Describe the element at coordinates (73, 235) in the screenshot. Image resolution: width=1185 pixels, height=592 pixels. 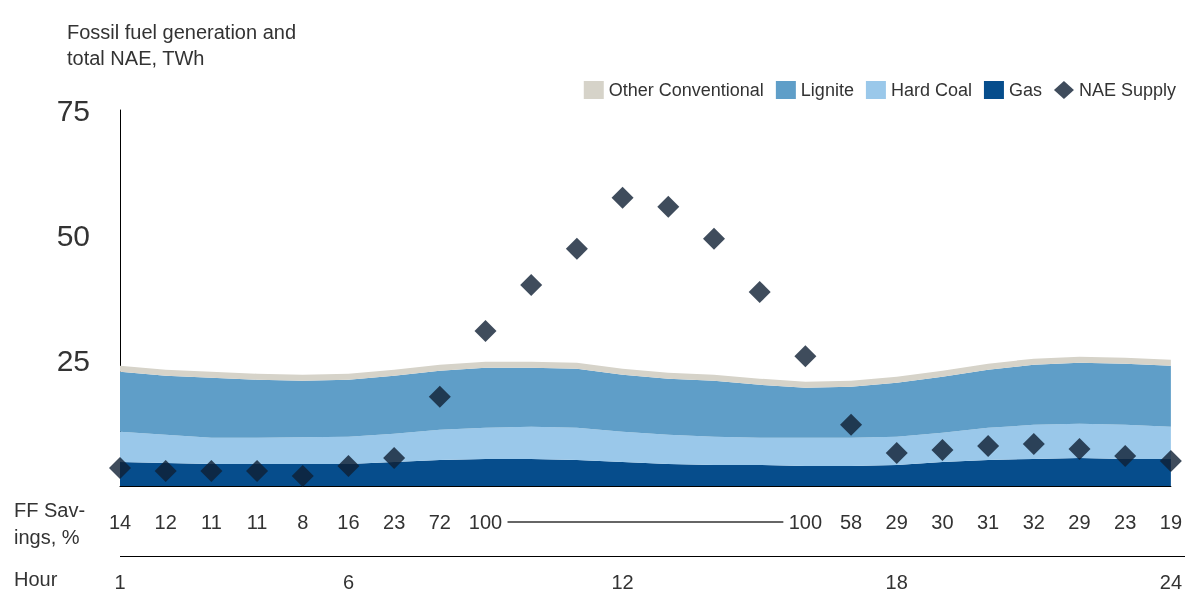
I see `y-tick-label: 50` at that location.